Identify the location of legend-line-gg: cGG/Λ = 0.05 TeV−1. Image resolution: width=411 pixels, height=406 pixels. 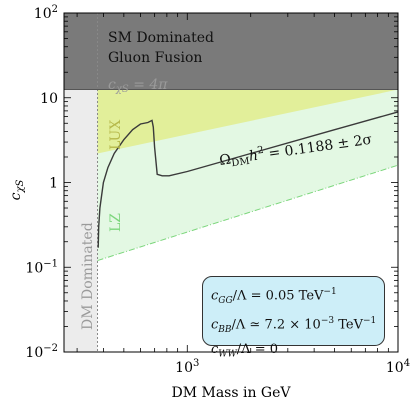
(274, 296).